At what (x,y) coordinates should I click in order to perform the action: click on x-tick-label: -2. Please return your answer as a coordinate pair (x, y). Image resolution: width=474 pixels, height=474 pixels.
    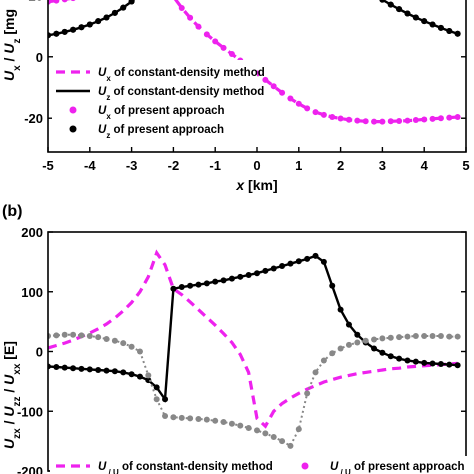
    Looking at the image, I should click on (174, 165).